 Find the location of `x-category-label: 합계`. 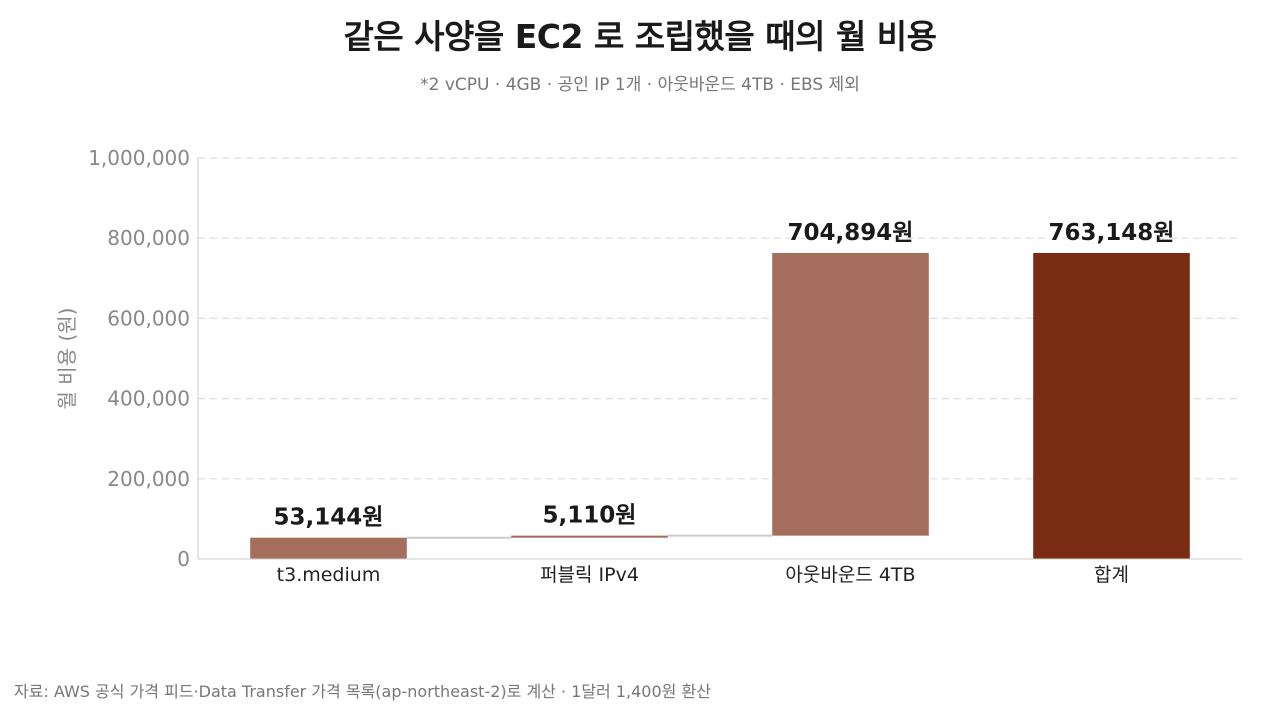

x-category-label: 합계 is located at coordinates (1111, 575).